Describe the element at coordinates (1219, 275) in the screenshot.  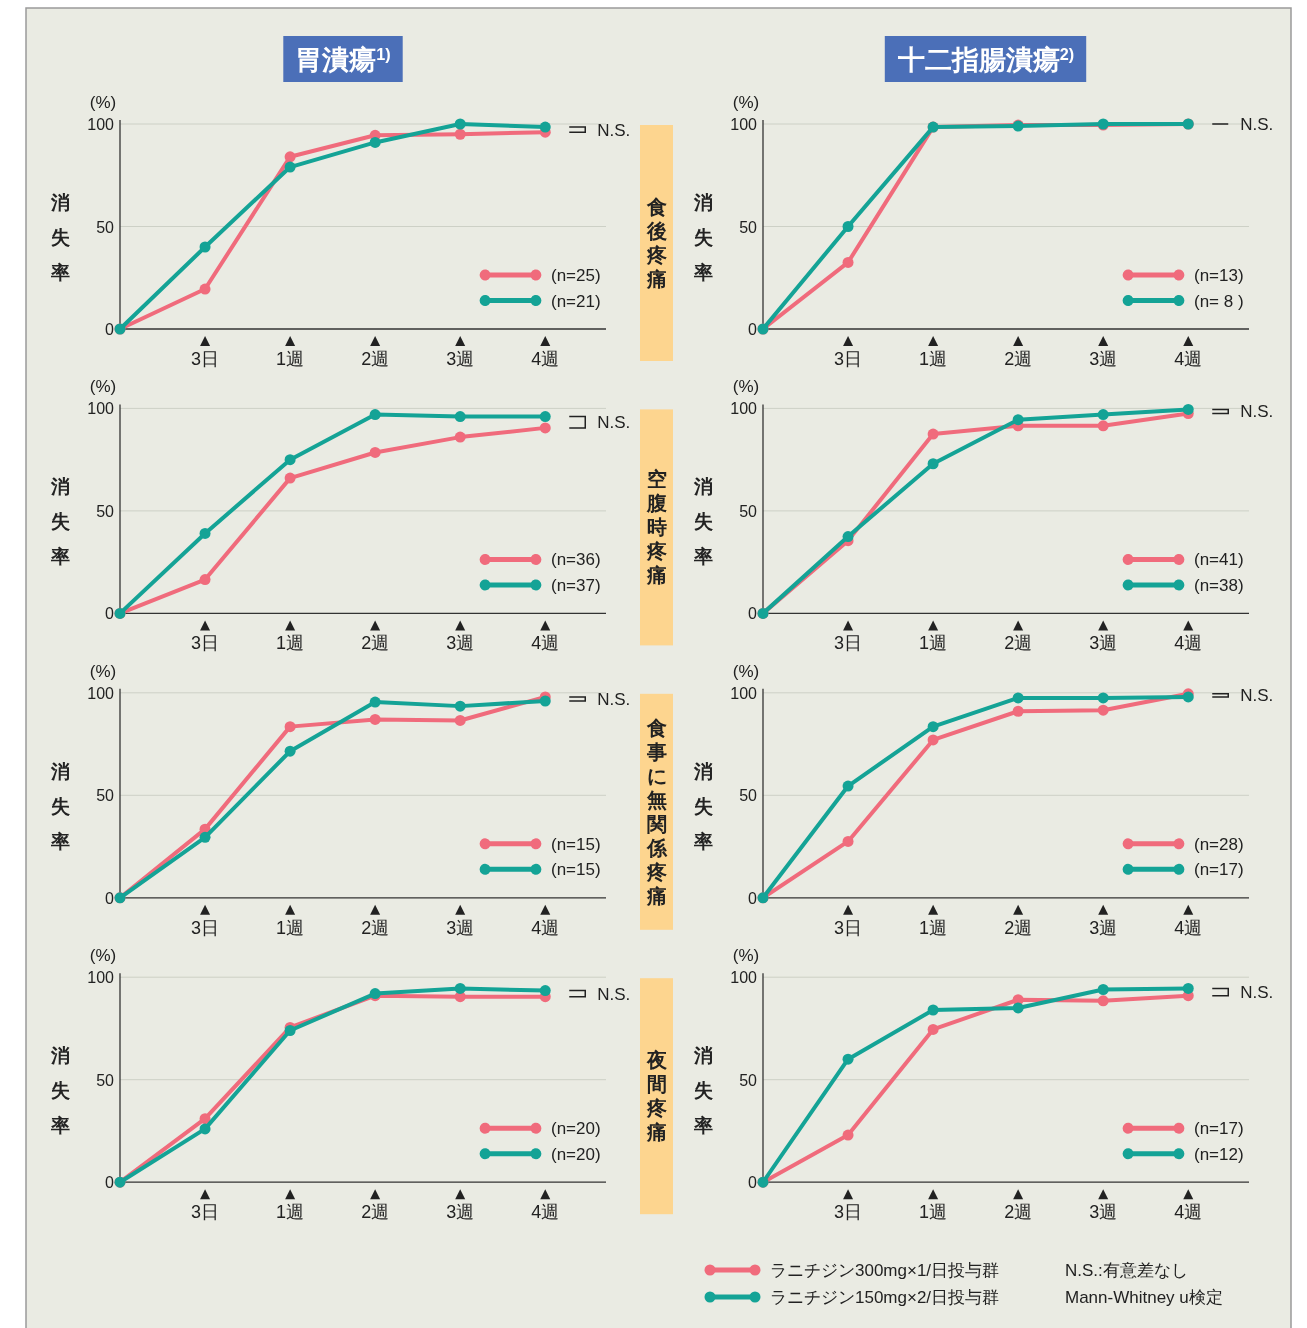
I see `legend-label: (n=13)` at that location.